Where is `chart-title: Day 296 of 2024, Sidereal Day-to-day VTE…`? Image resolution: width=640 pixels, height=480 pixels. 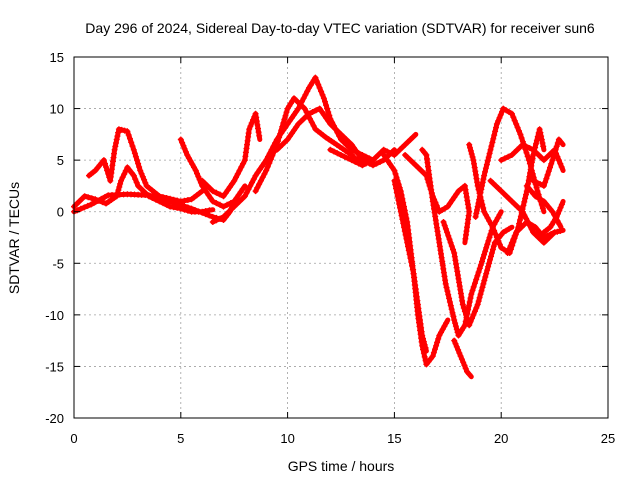
chart-title: Day 296 of 2024, Sidereal Day-to-day VTE… is located at coordinates (340, 28).